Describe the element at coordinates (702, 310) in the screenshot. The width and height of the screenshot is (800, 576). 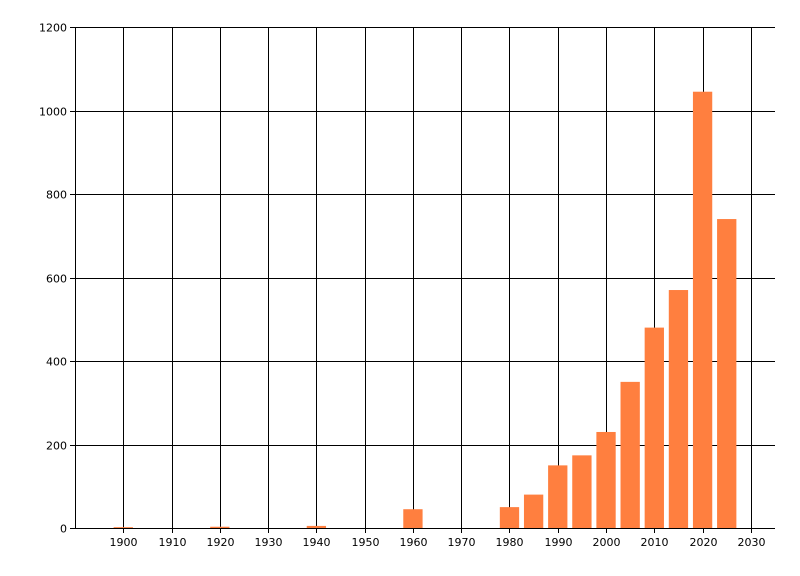
I see `bar-2020` at that location.